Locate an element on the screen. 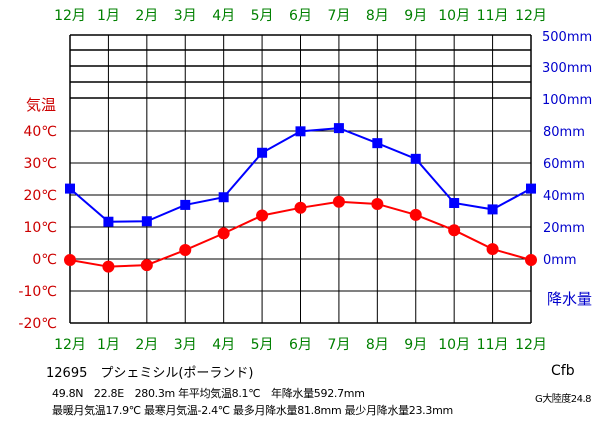  temp-tick-label: 0℃ is located at coordinates (44, 260).